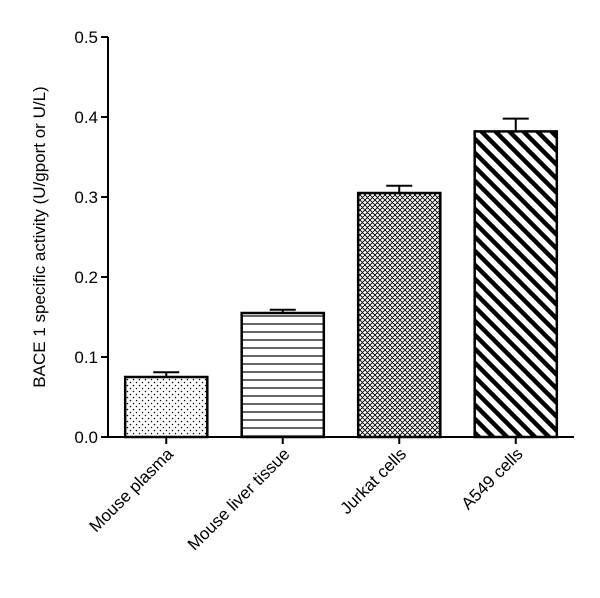  I want to click on y-tick-label: 0.0, so click(86, 437).